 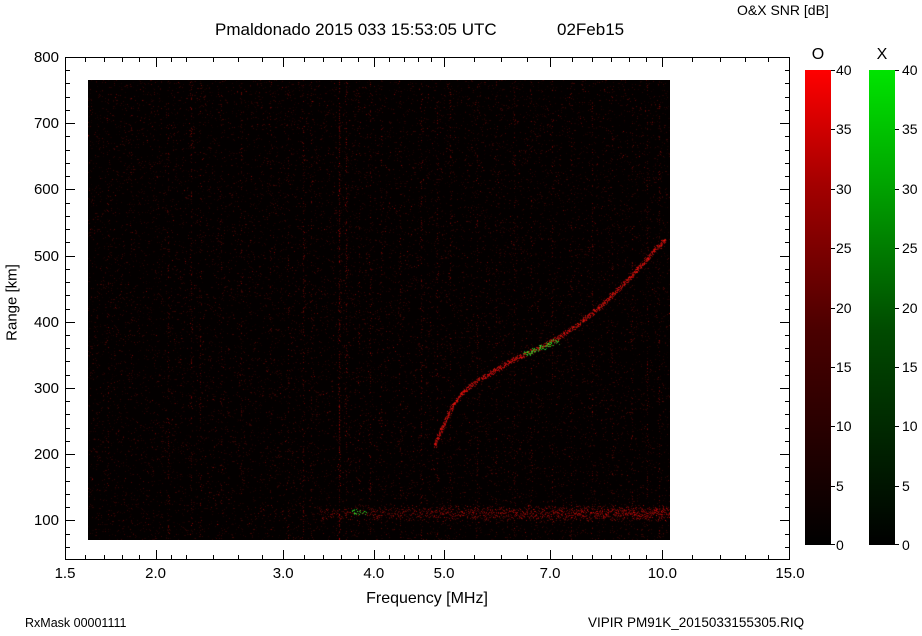 I want to click on y-tick-label: 800, so click(x=46, y=57).